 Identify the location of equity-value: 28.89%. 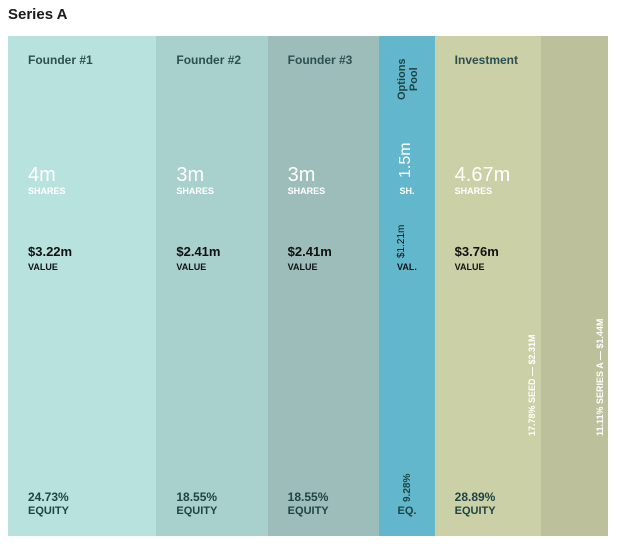
(475, 497).